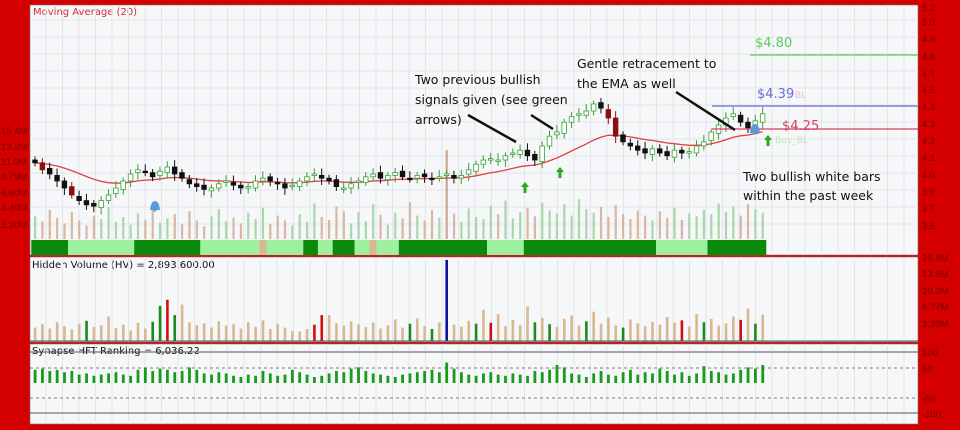  I want to click on price-tick-label: 3.6, so click(928, 226).